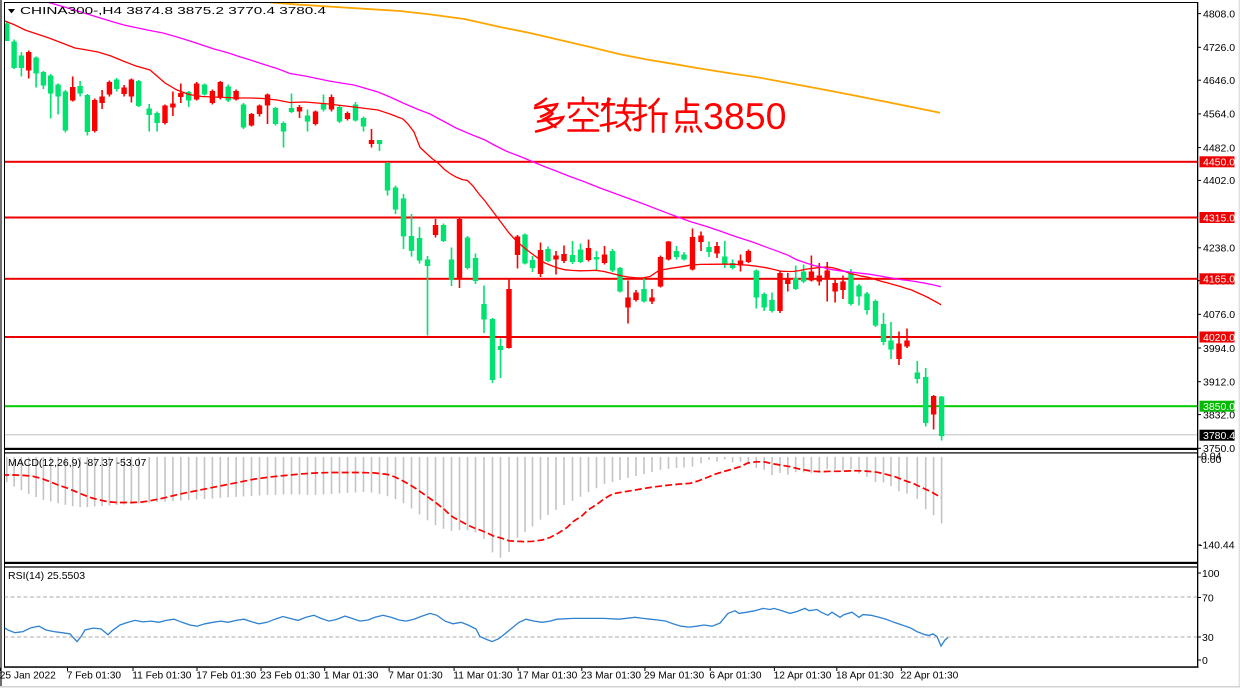  I want to click on svg-text: 29 Mar 01:30, so click(674, 676).